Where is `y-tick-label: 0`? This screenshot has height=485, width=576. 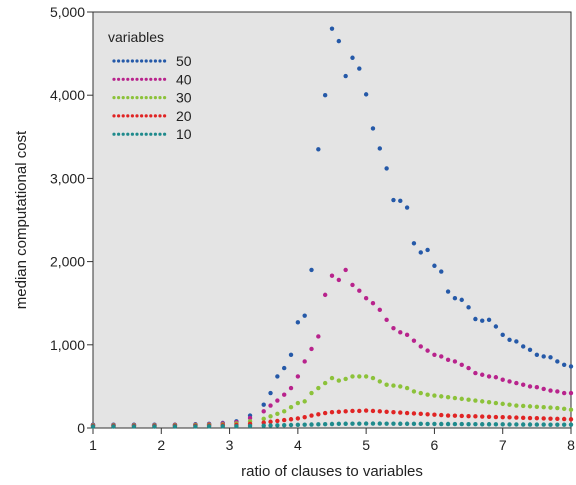 y-tick-label: 0 is located at coordinates (81, 428).